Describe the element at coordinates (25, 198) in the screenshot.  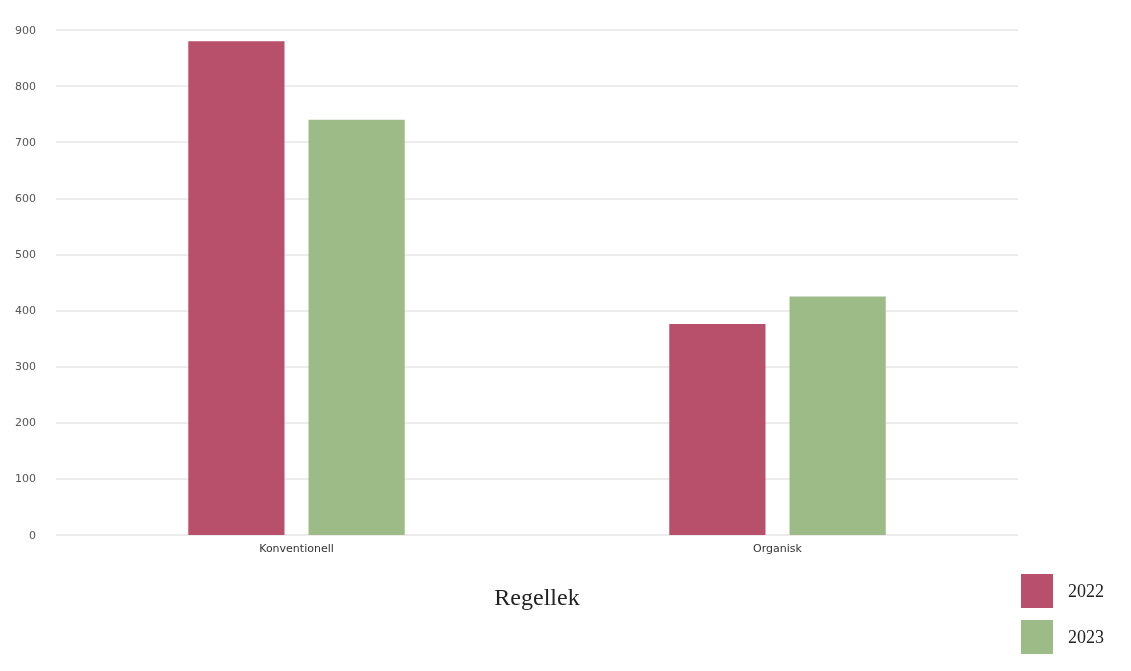
I see `y-tick-label: 600` at that location.